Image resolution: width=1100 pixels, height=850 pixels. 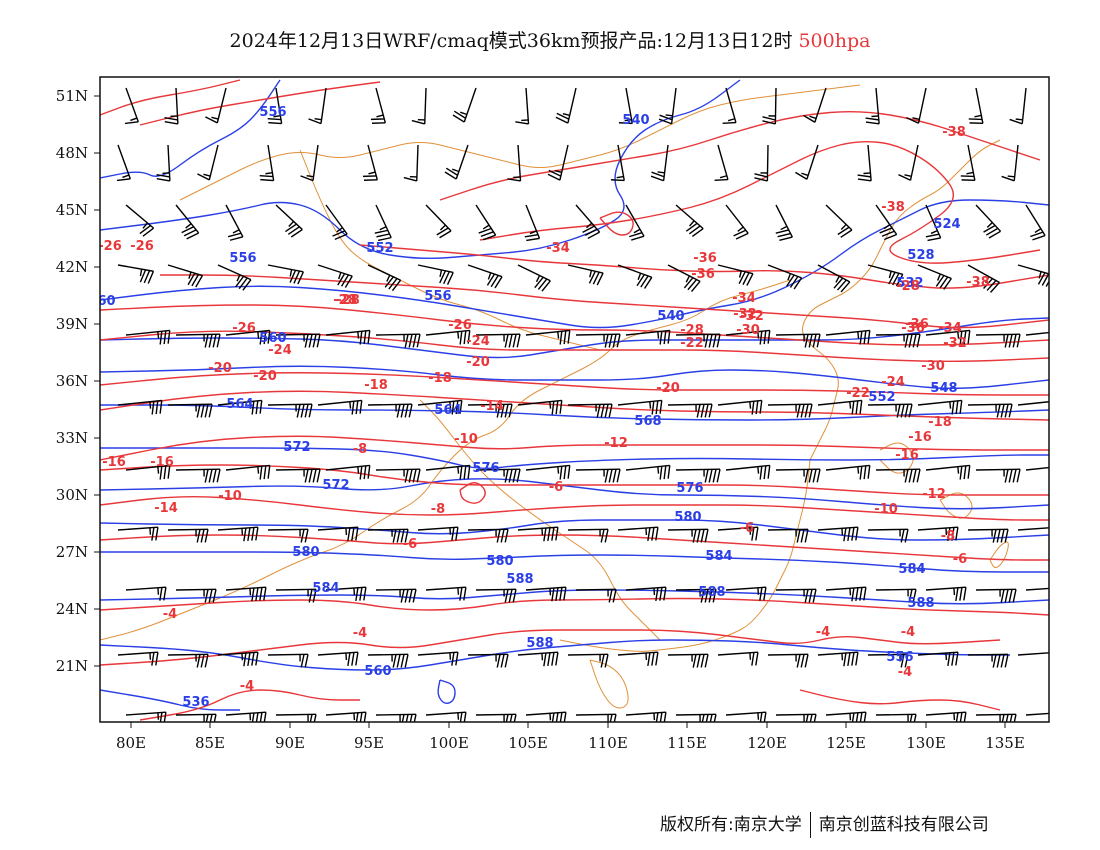 I want to click on footer-credit: 版权所有:南京大学 南京创蓝科技有限公司, so click(x=824, y=824).